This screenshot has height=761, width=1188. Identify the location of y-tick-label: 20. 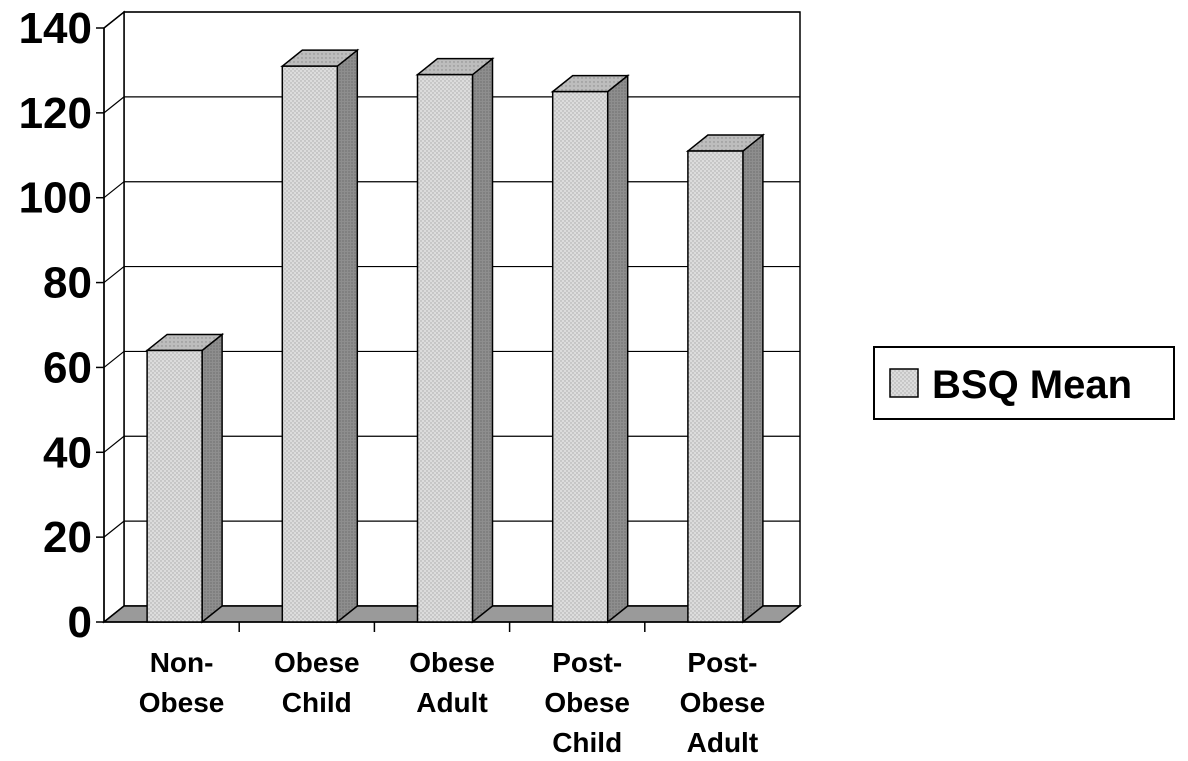
(67, 537).